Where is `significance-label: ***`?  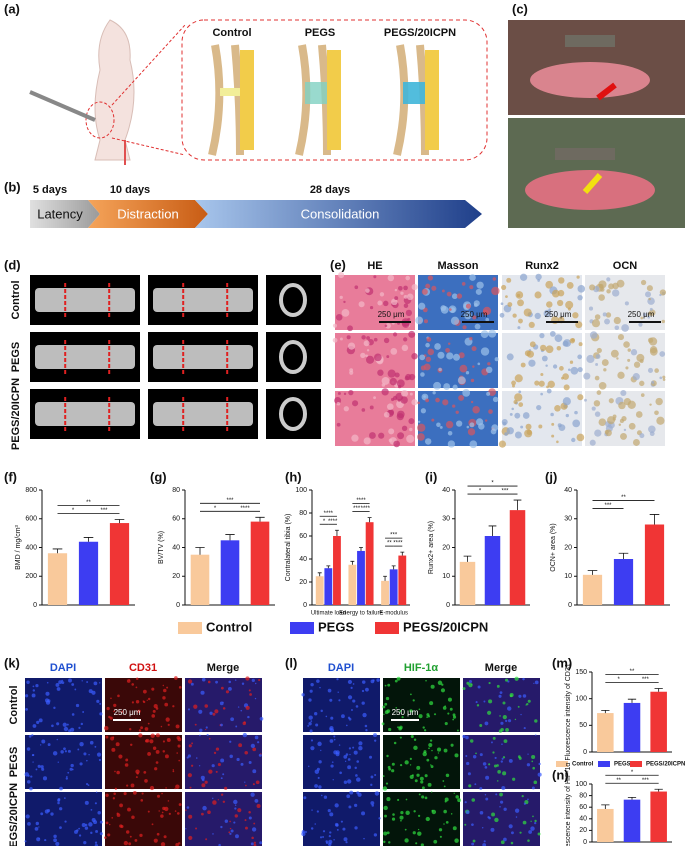
significance-label: *** is located at coordinates (230, 501).